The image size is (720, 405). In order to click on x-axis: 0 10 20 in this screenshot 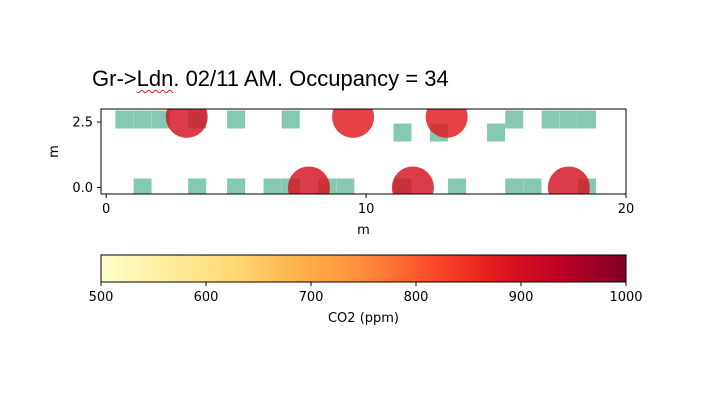, I will do `click(368, 205)`.